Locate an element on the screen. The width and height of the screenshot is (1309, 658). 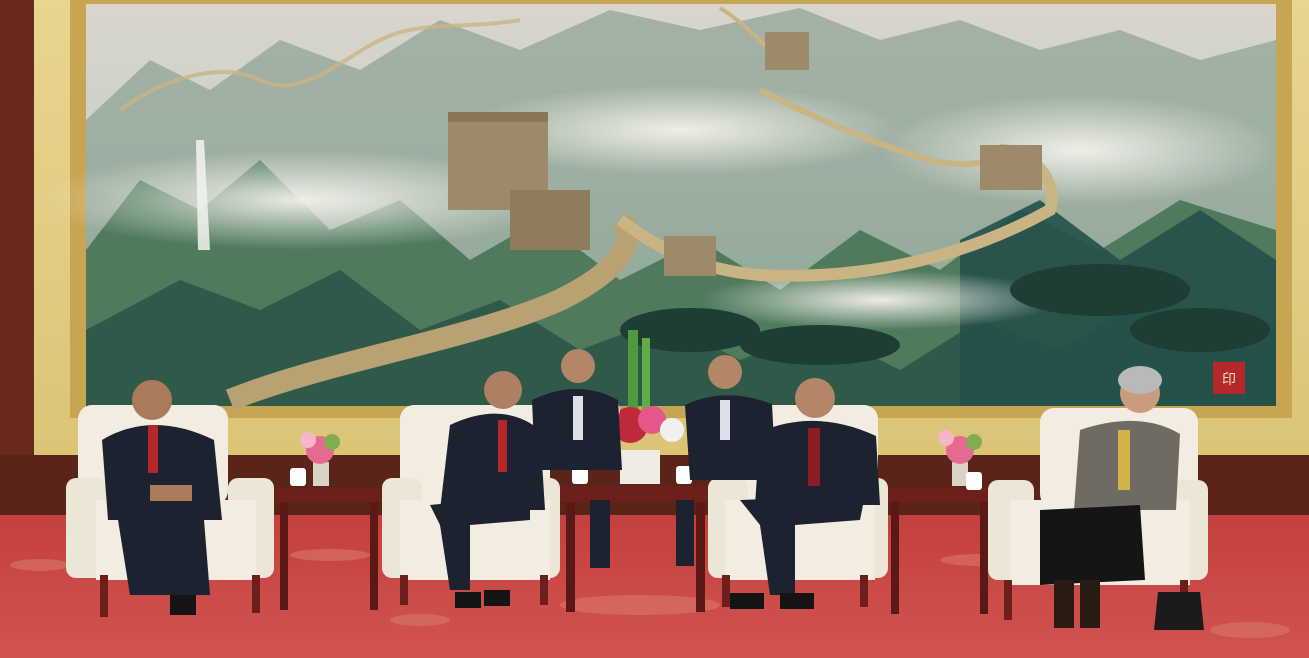
painting-pines is located at coordinates (945, 314).